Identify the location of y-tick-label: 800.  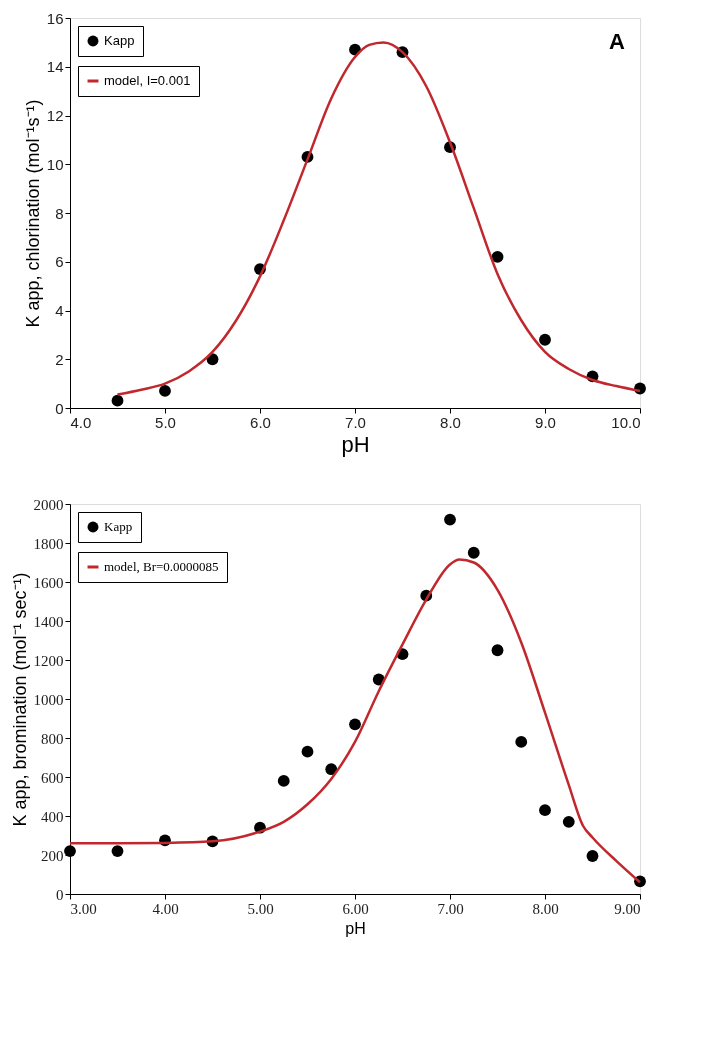
(52, 738).